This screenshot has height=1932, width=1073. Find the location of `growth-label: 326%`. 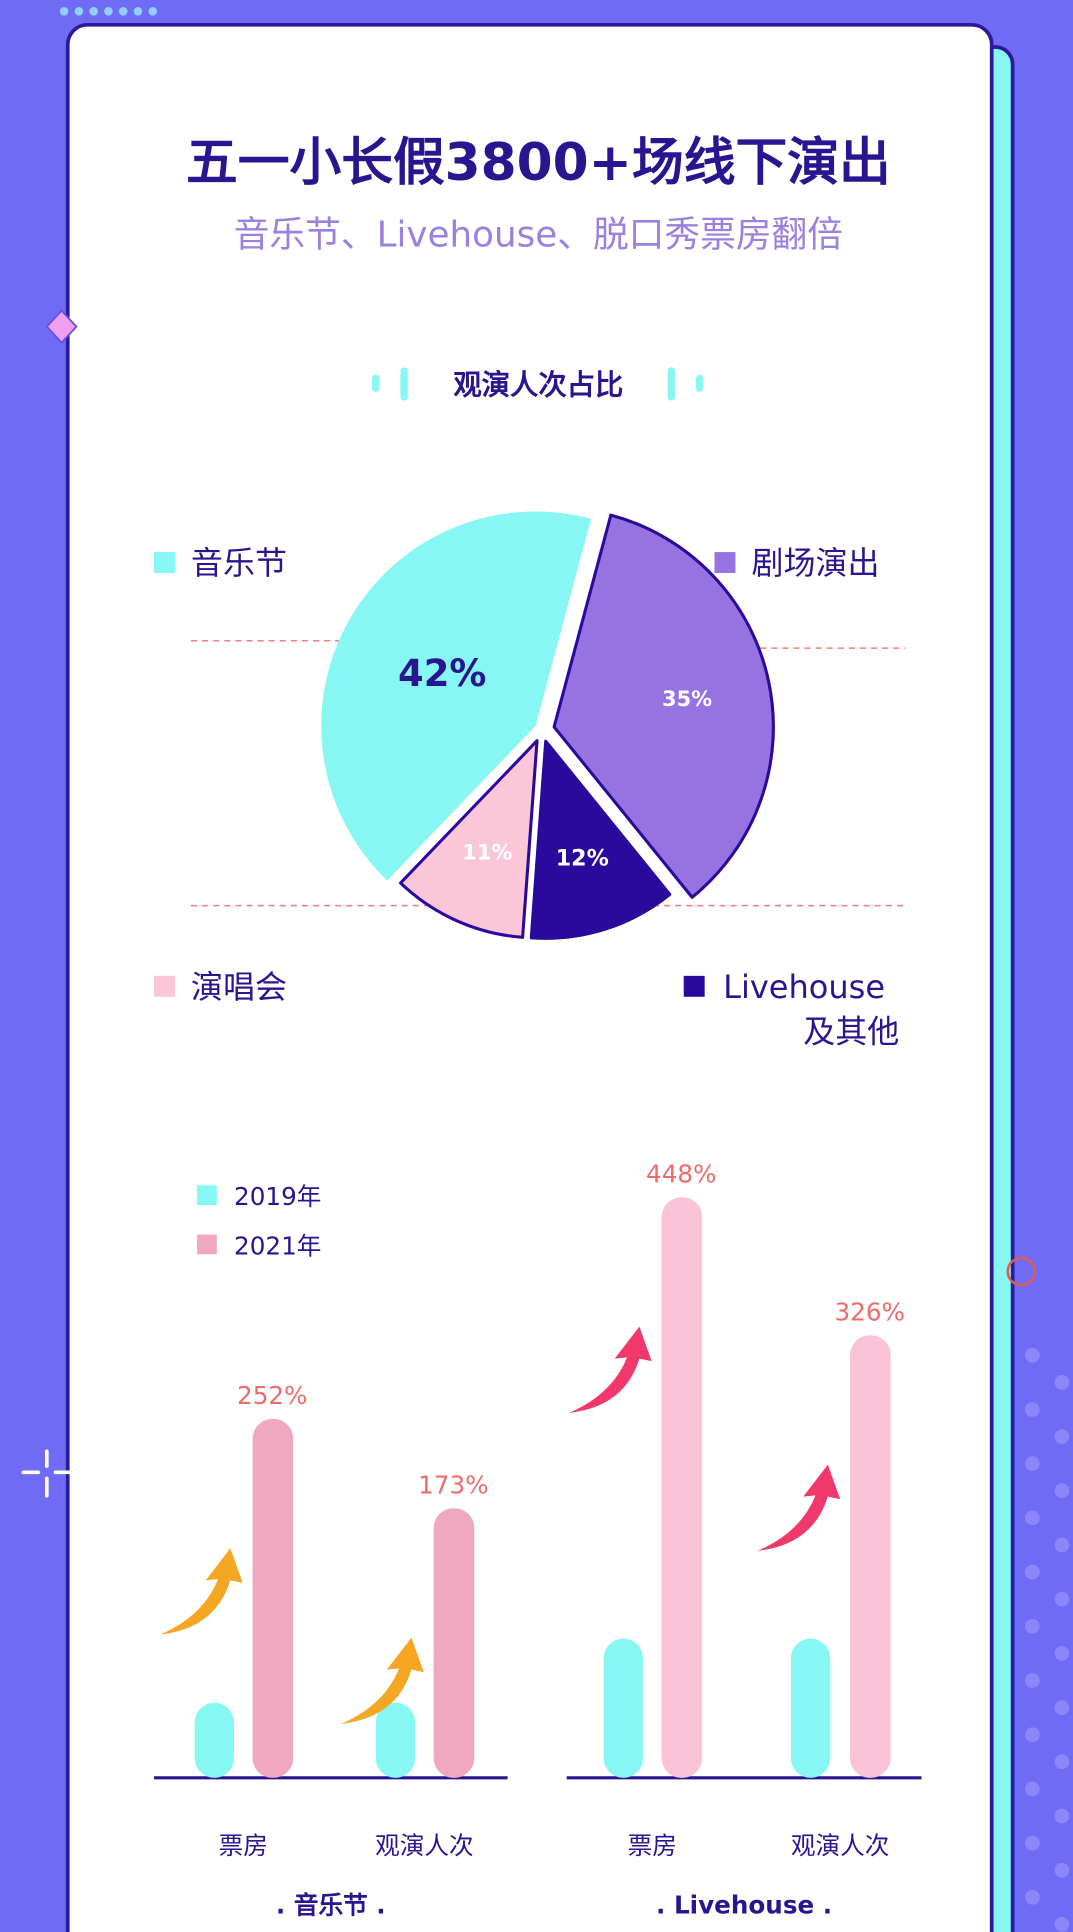

growth-label: 326% is located at coordinates (870, 1311).